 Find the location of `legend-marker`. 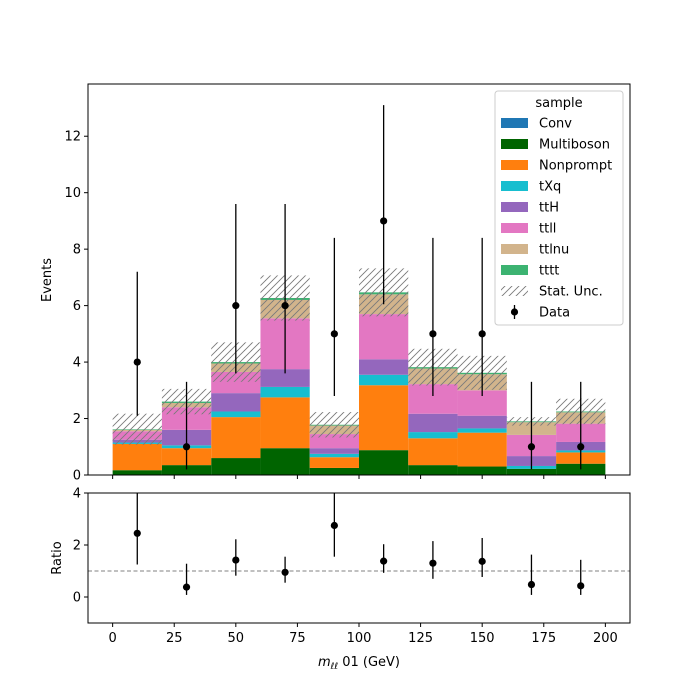

legend-marker is located at coordinates (514, 312).